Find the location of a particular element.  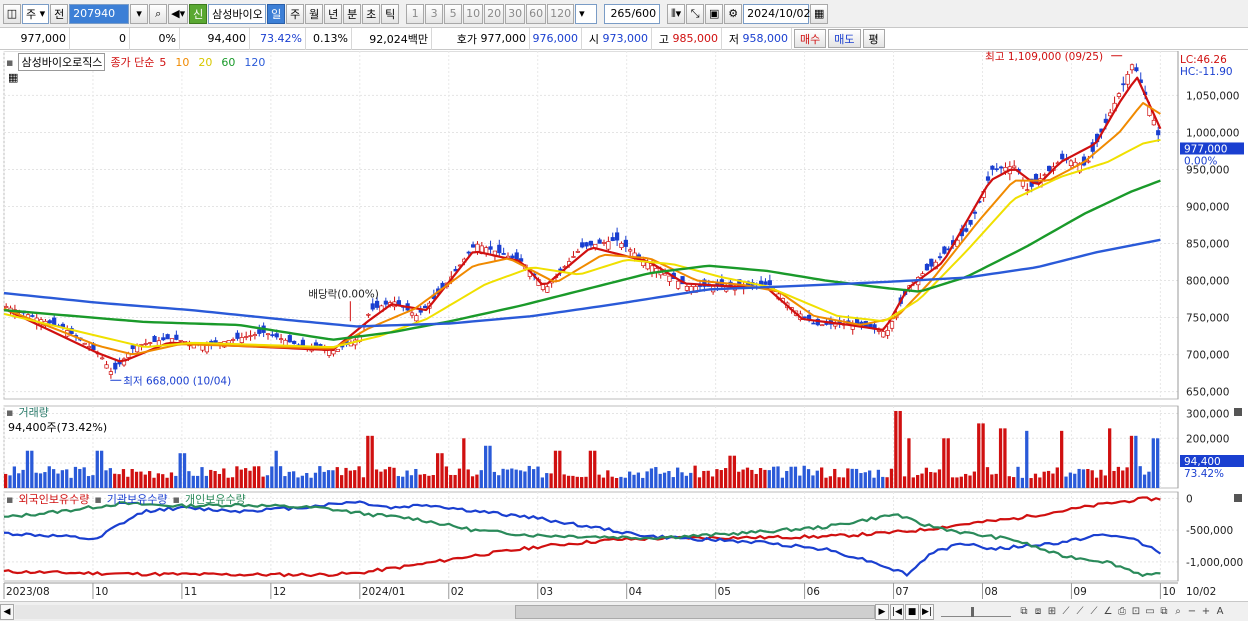

count-field: 265/600 is located at coordinates (632, 13).